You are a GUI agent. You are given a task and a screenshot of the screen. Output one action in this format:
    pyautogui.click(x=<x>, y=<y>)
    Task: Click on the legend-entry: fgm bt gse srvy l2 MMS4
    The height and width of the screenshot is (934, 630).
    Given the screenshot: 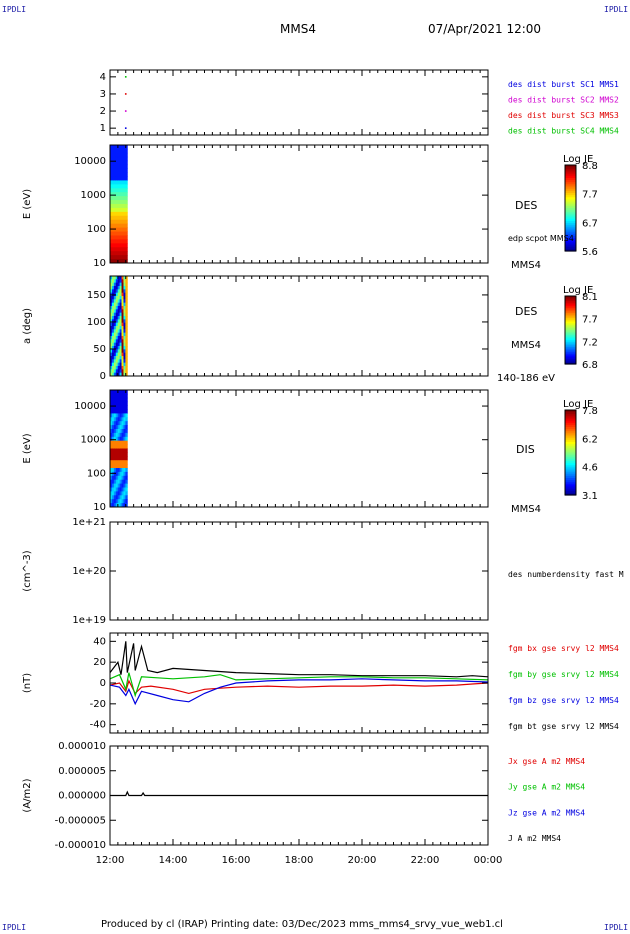 What is the action you would take?
    pyautogui.click(x=563, y=726)
    